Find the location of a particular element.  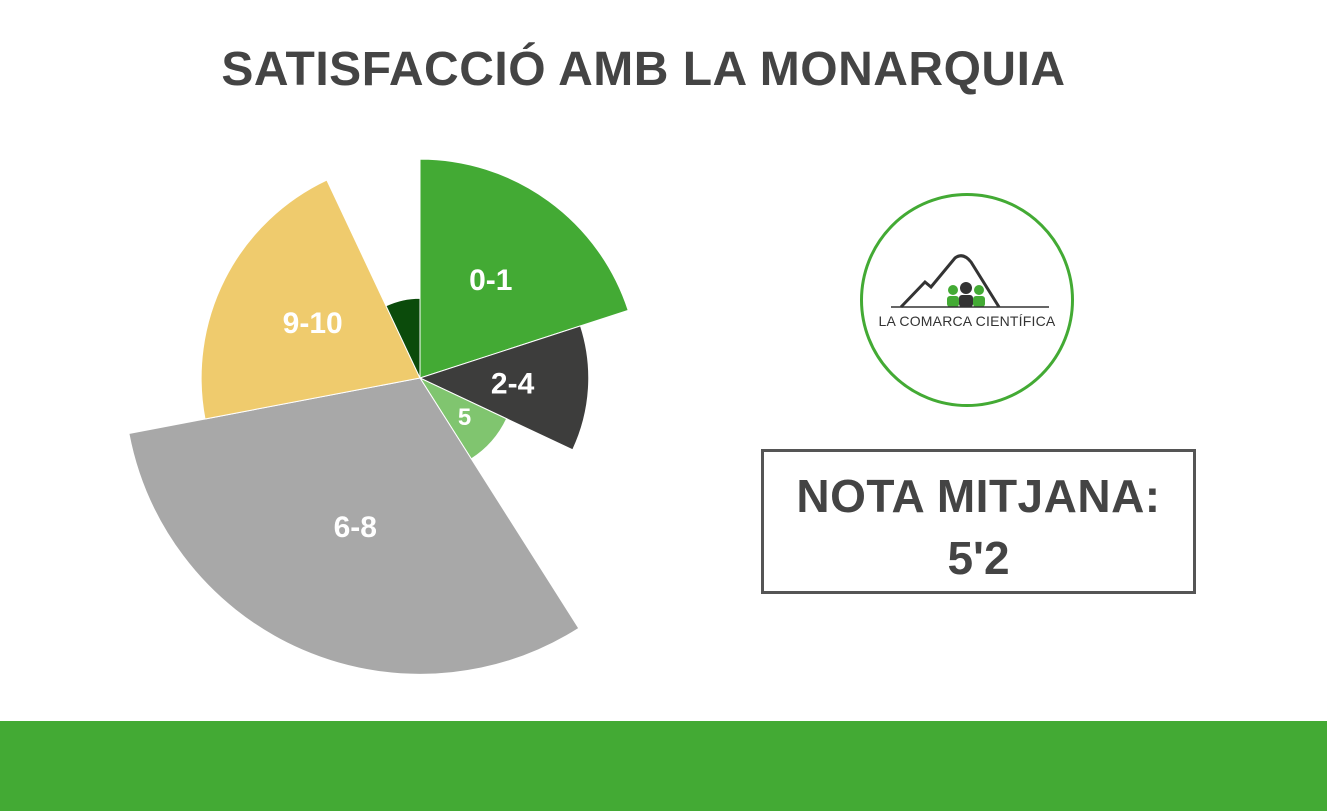

chart-title: SATISFACCIÓ AMB LA MONARQUIA is located at coordinates (643, 69).